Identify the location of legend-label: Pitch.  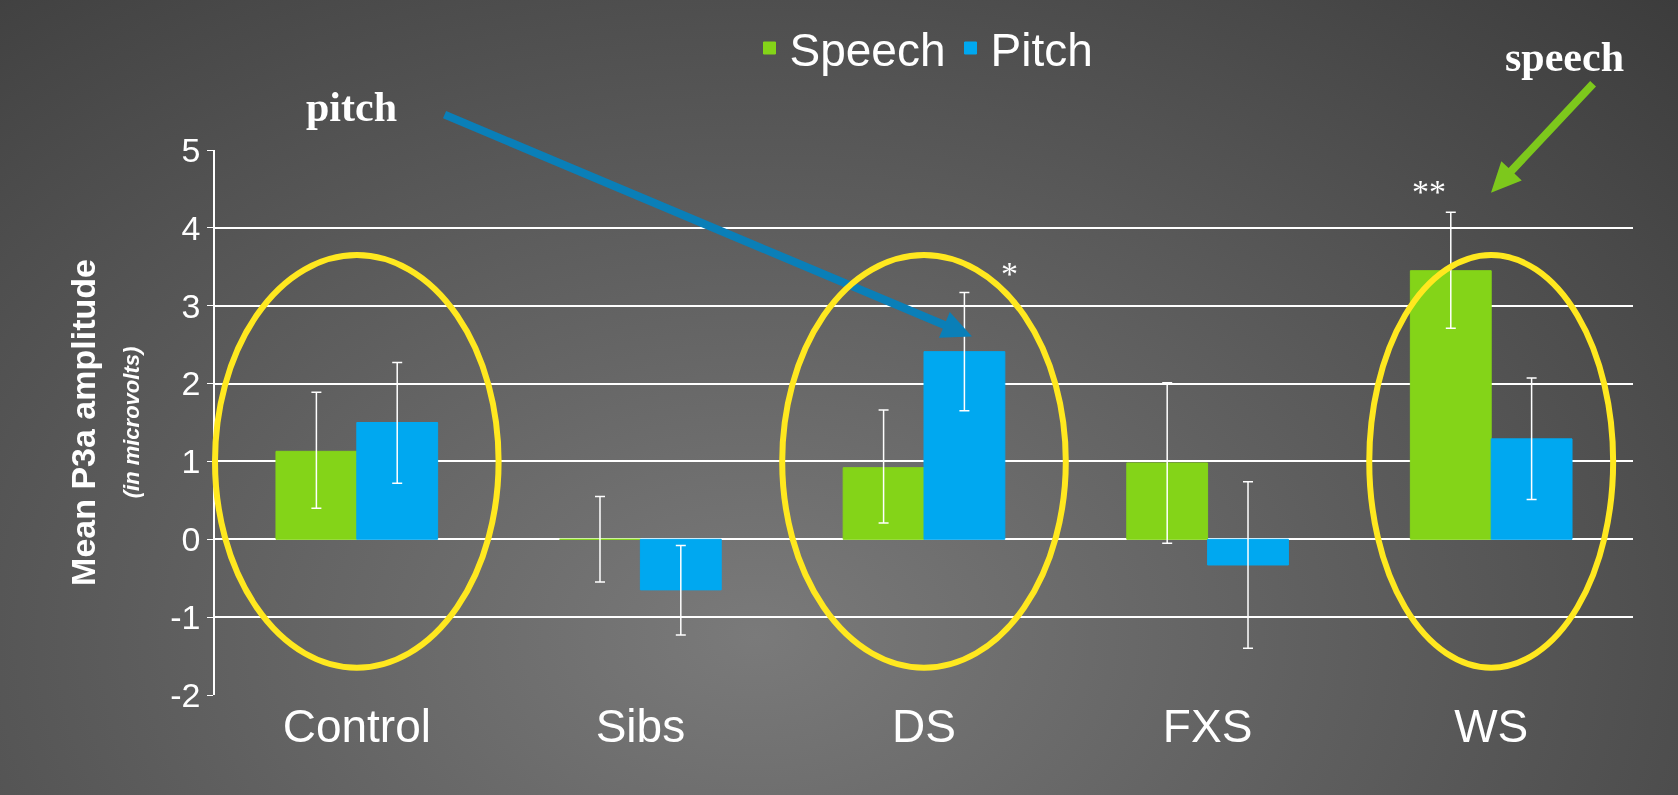
(1041, 49).